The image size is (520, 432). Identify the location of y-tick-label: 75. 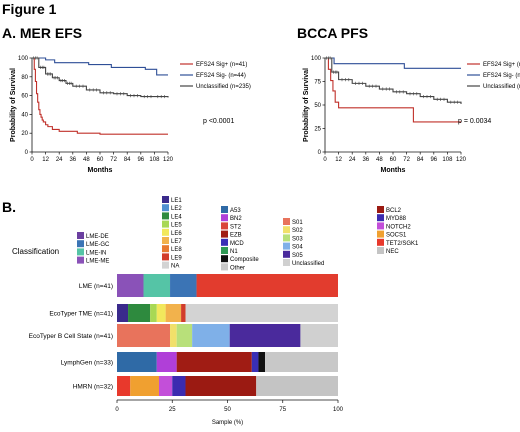
(317, 83).